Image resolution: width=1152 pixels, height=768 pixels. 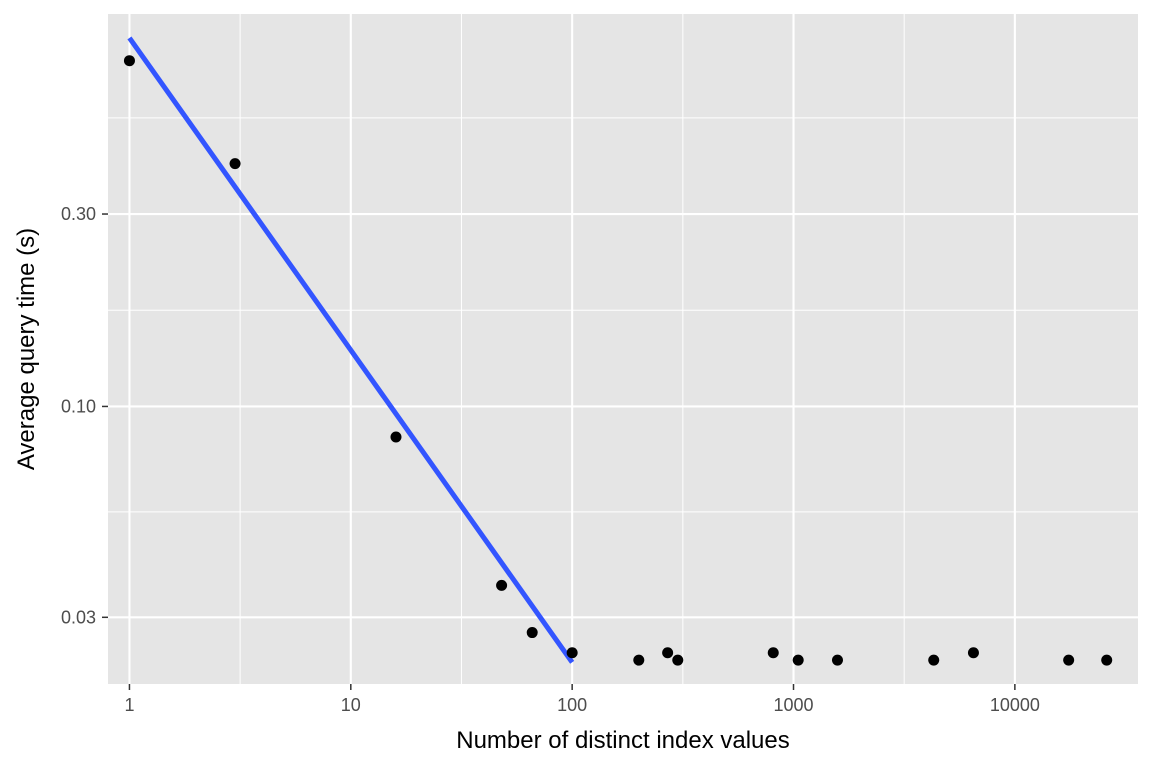 What do you see at coordinates (26, 349) in the screenshot?
I see `y-axis-title: Average query time (s)` at bounding box center [26, 349].